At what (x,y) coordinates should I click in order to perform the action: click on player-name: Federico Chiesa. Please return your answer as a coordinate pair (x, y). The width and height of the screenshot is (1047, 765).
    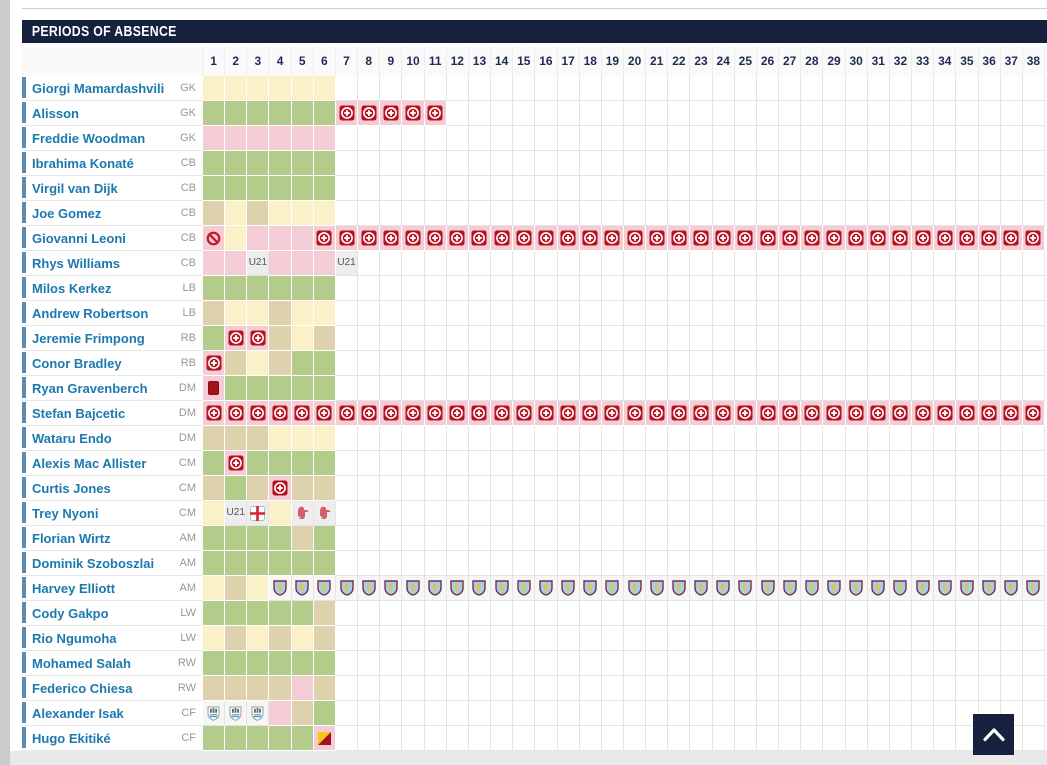
    Looking at the image, I should click on (82, 688).